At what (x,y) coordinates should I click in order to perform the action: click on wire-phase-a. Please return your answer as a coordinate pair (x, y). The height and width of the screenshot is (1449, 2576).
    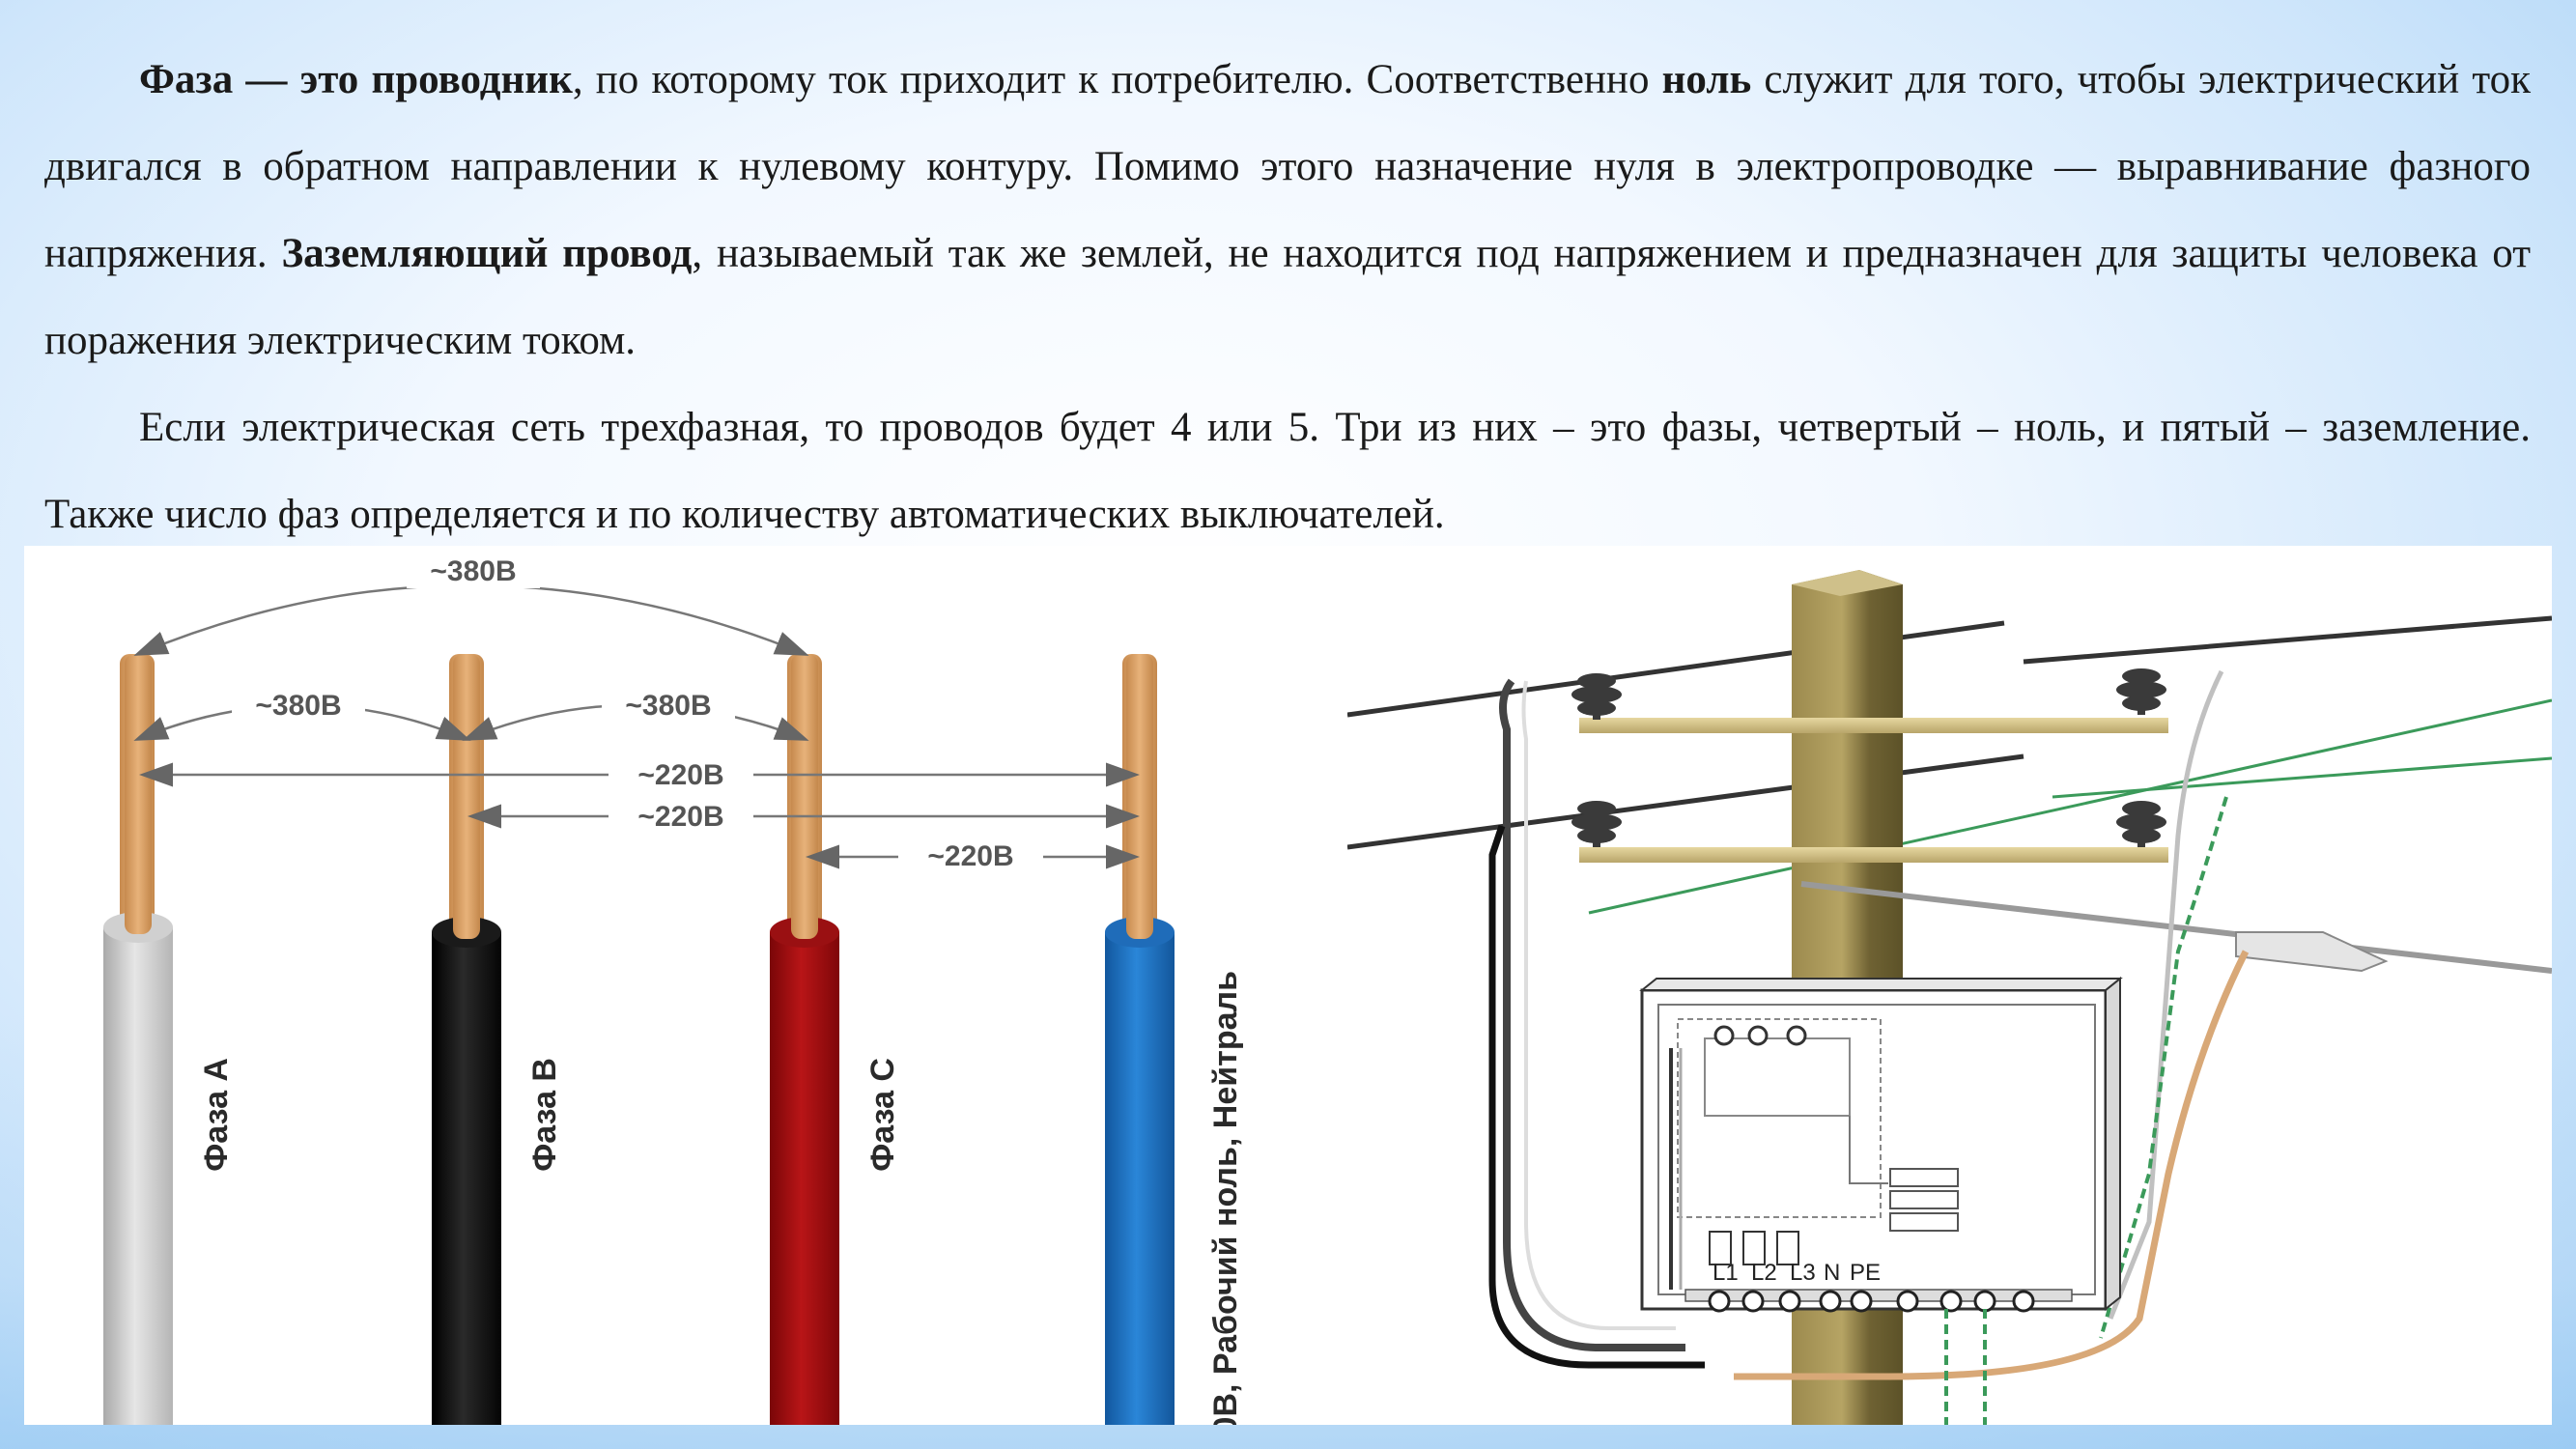
    Looking at the image, I should click on (138, 1039).